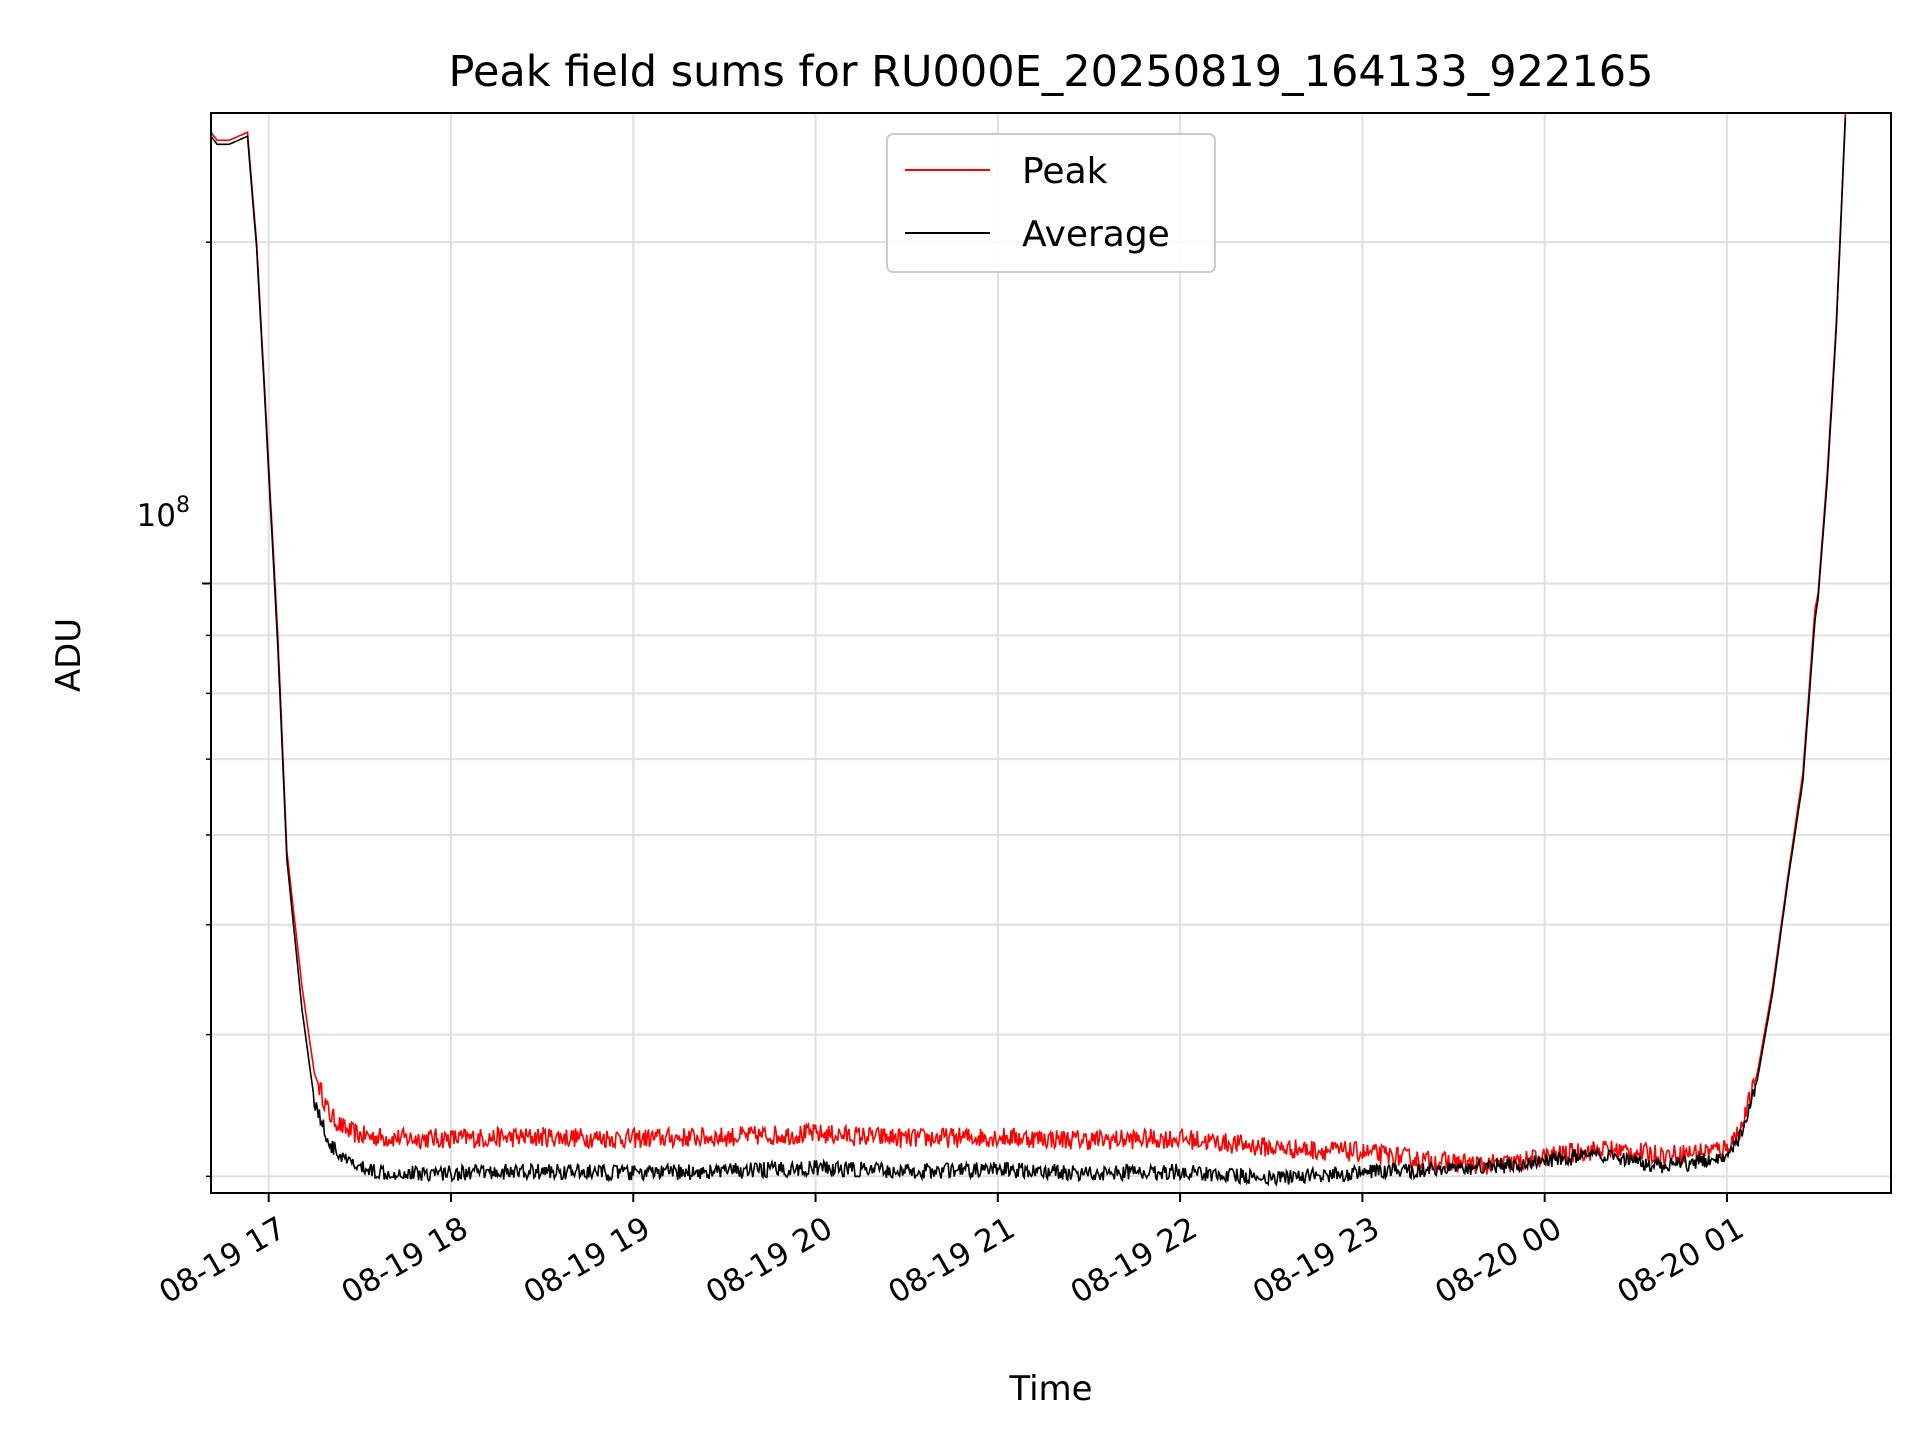 The width and height of the screenshot is (1920, 1440). Describe the element at coordinates (1065, 171) in the screenshot. I see `legend-peak-label: Peak` at that location.